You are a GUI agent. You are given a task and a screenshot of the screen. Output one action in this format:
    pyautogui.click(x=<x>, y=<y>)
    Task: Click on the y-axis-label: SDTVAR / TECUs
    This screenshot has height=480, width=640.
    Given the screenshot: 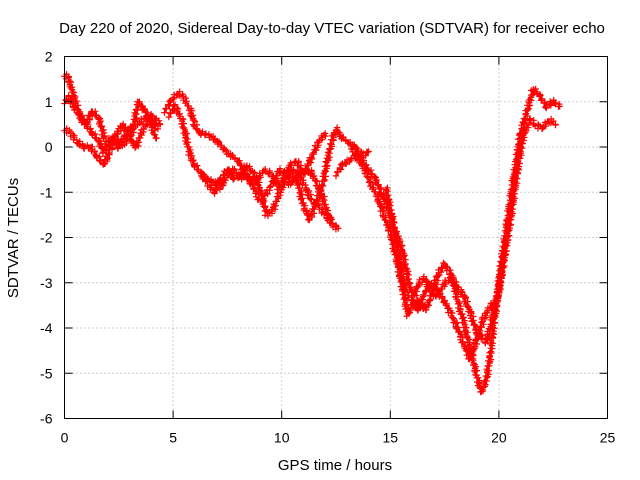 What is the action you would take?
    pyautogui.click(x=13, y=238)
    